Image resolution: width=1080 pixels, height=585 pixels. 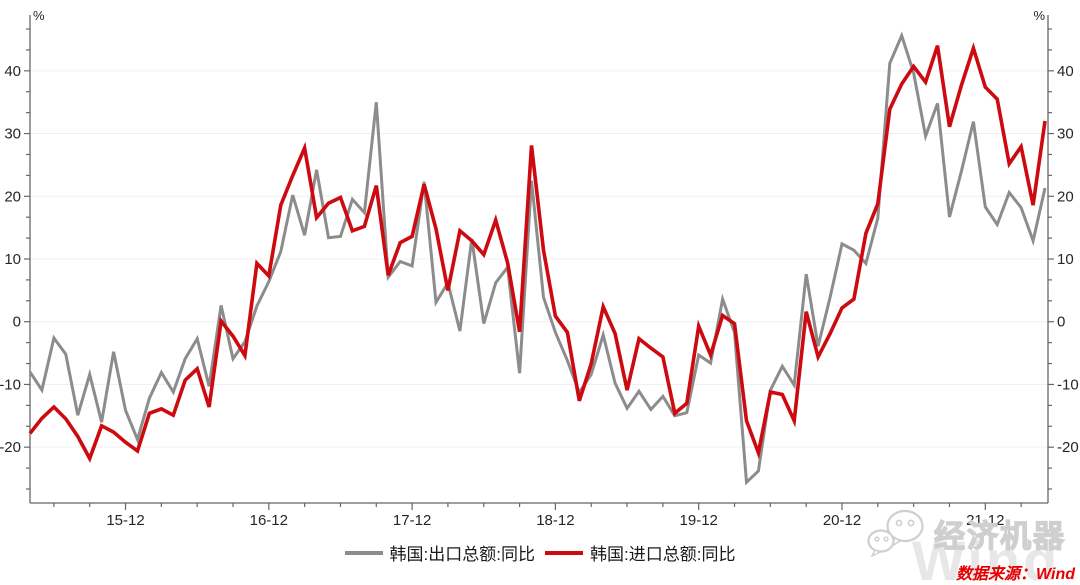 What do you see at coordinates (842, 520) in the screenshot?
I see `x-axis-label: 20-12` at bounding box center [842, 520].